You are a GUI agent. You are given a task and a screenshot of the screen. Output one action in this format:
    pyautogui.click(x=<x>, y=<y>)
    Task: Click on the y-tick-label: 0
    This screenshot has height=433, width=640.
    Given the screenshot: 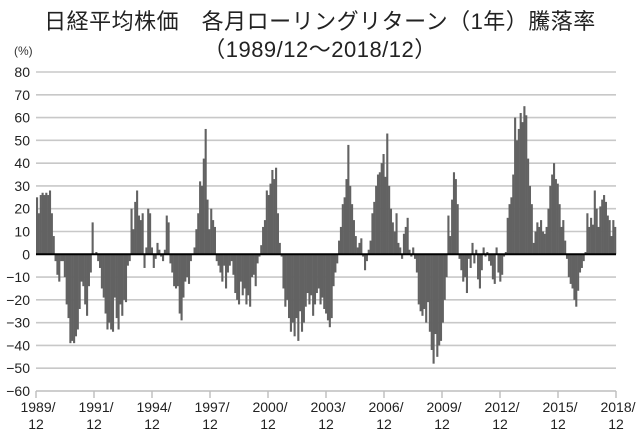 What is the action you would take?
    pyautogui.click(x=26, y=254)
    